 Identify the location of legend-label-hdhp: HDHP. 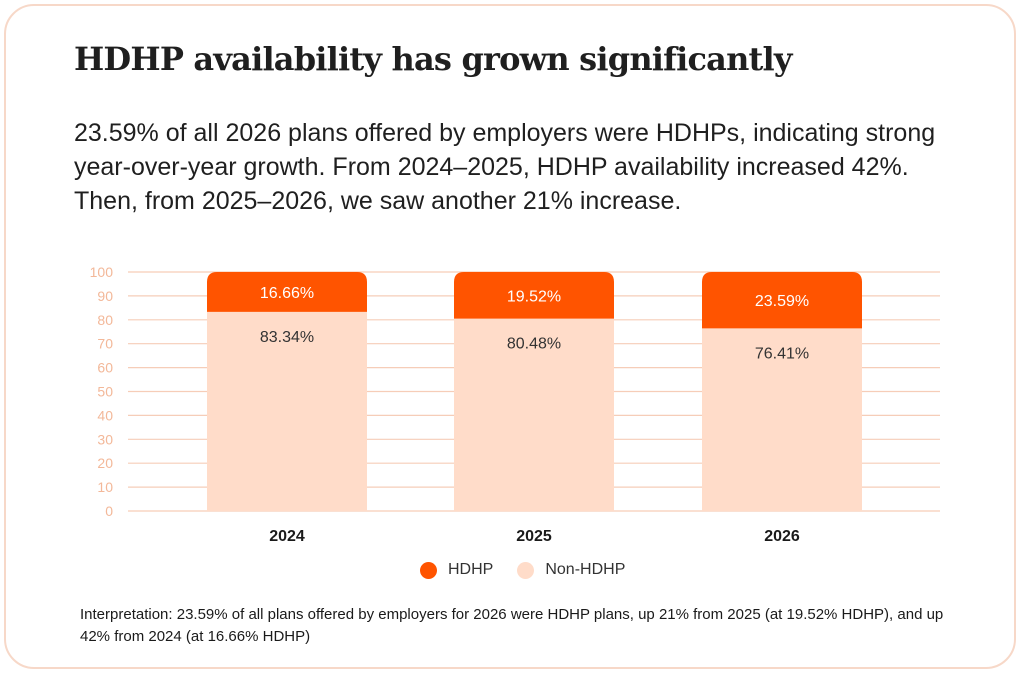
(471, 569).